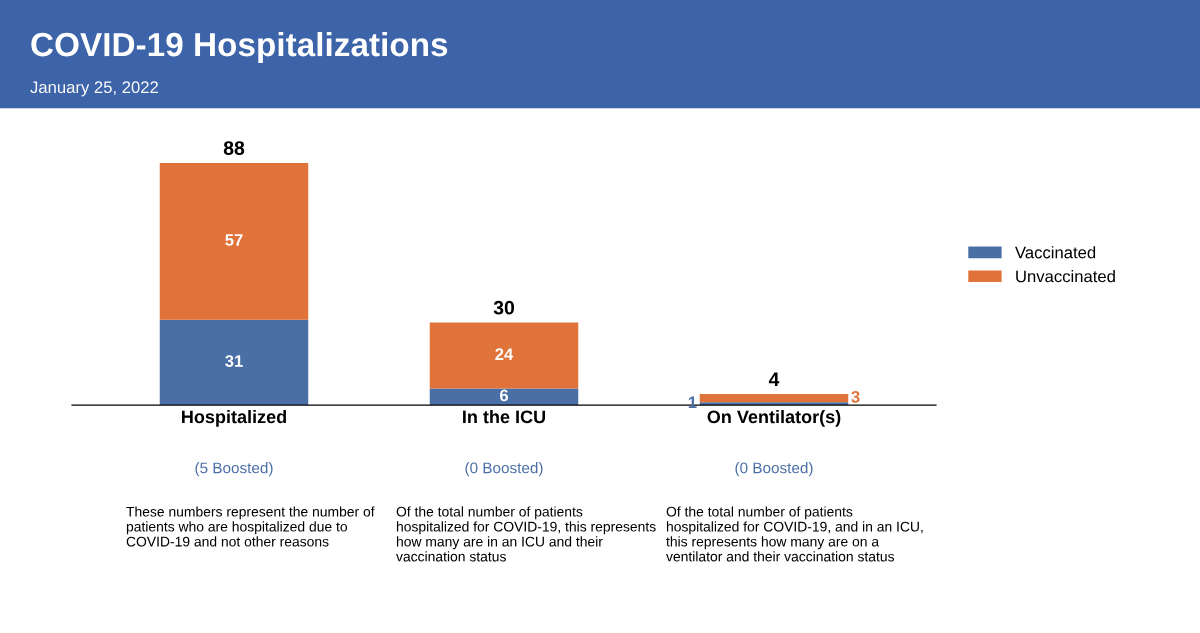 The height and width of the screenshot is (633, 1200). Describe the element at coordinates (234, 418) in the screenshot. I see `x-tick-label: Hospitalized` at that location.